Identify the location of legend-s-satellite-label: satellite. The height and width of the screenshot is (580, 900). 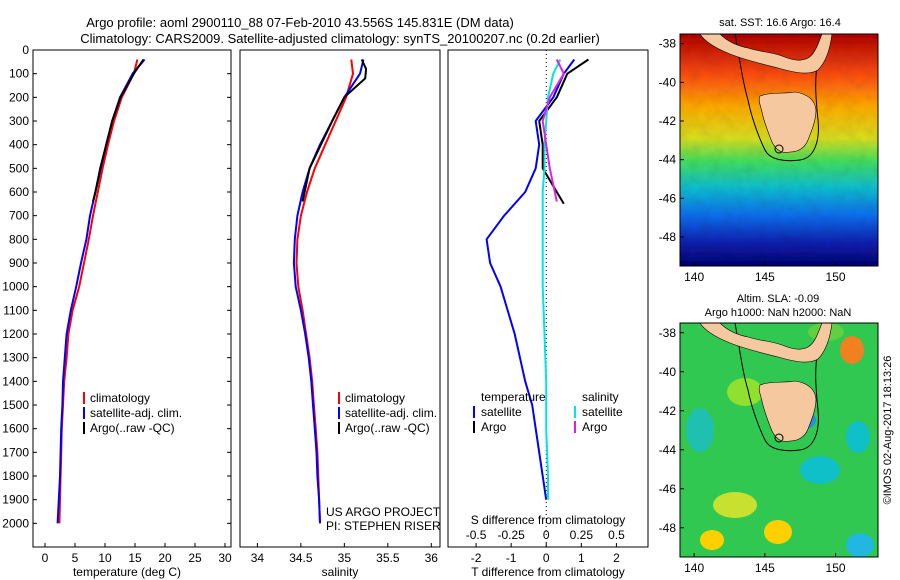
(602, 412).